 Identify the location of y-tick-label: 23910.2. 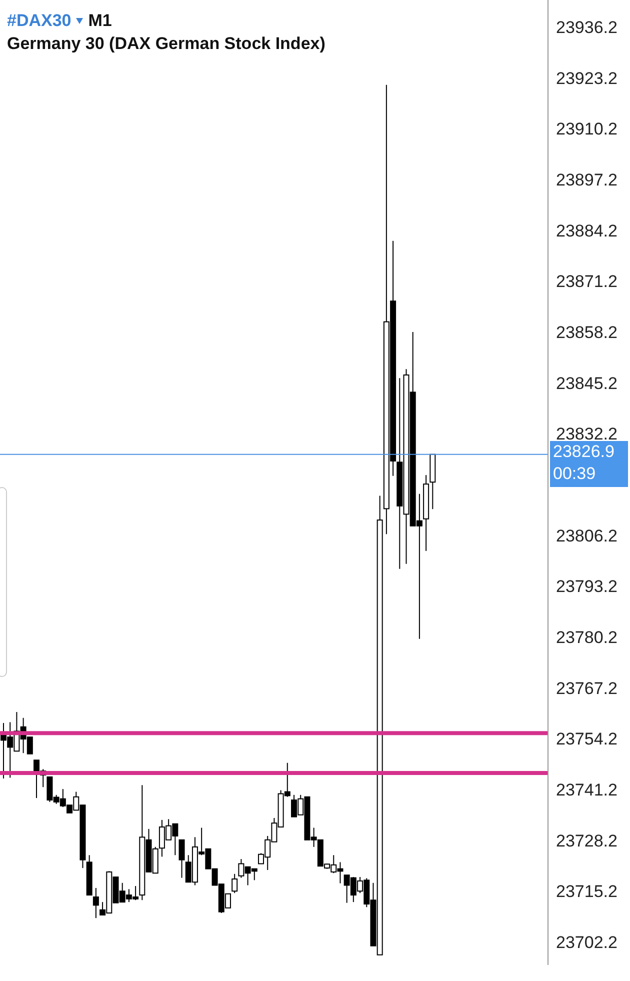
(587, 129).